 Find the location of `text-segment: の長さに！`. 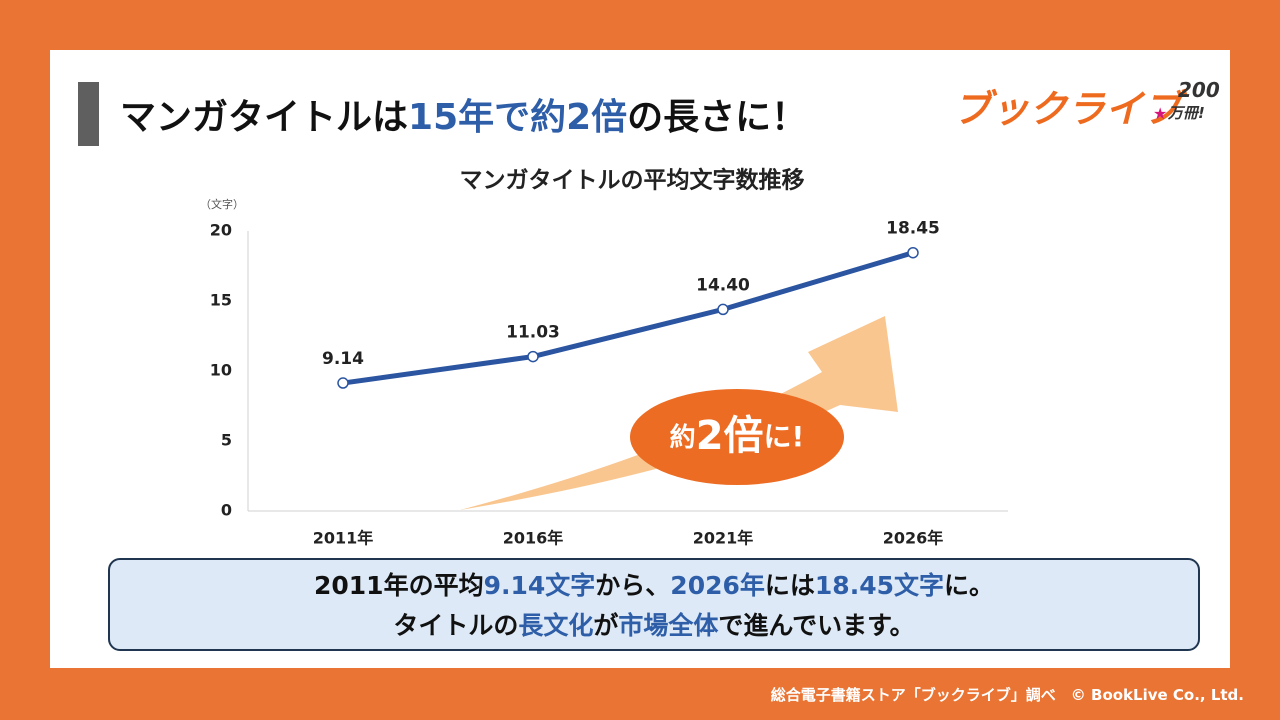

text-segment: の長さに！ is located at coordinates (717, 117).